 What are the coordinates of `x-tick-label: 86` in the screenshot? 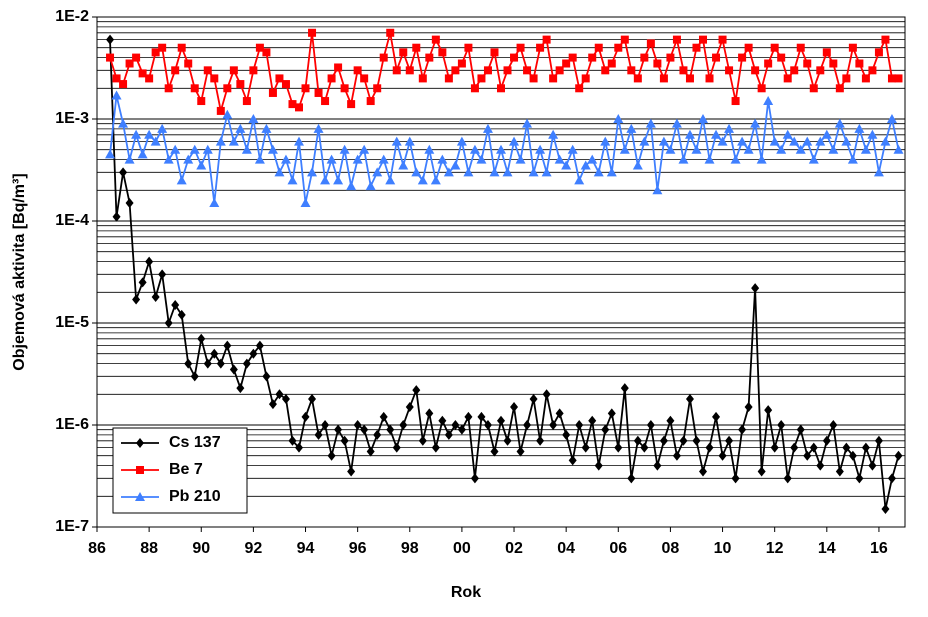 It's located at (97, 548).